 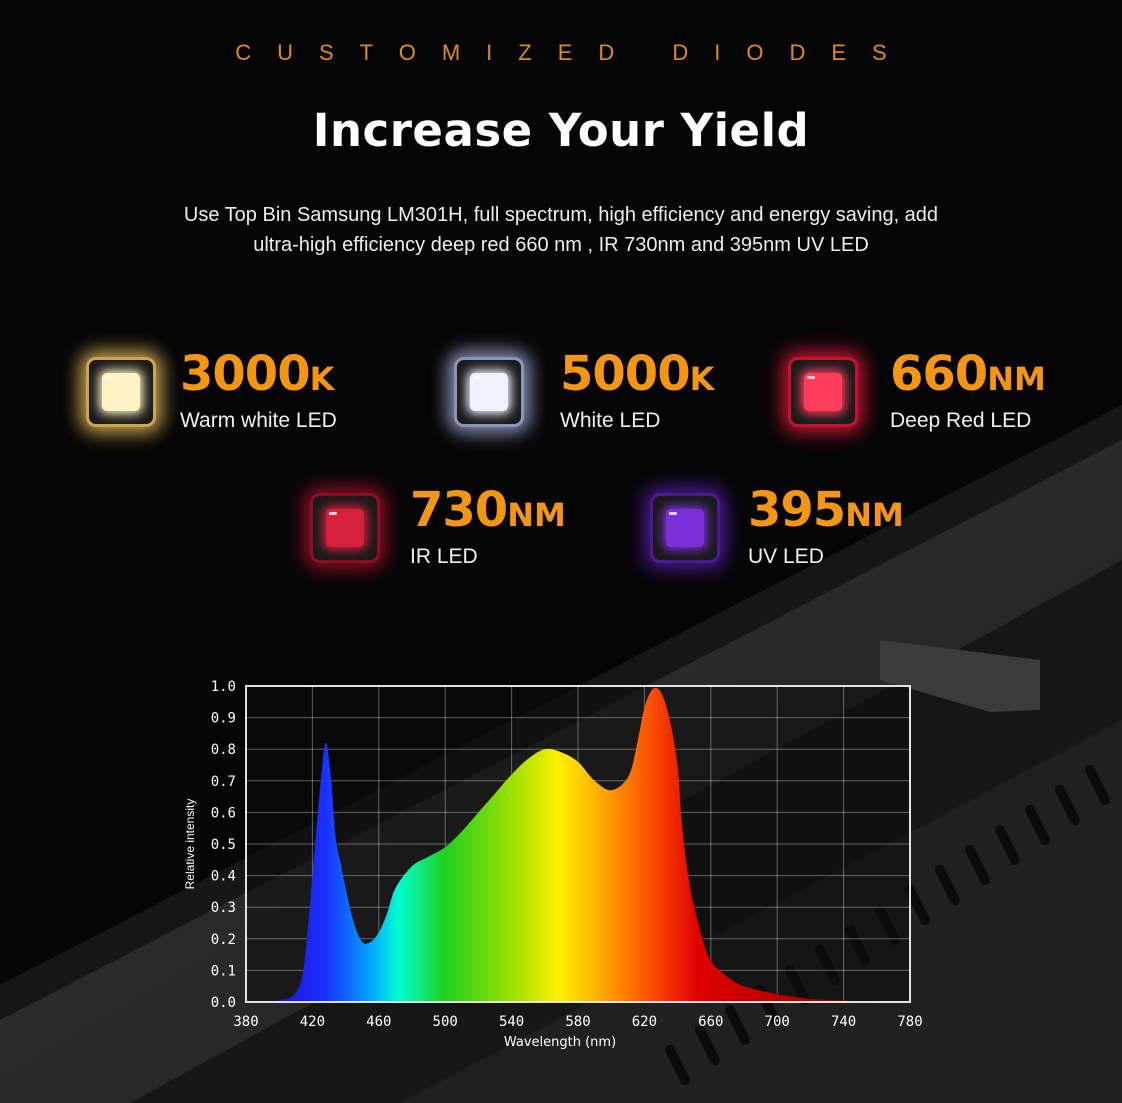 I want to click on y-tick-label: 0.9, so click(x=223, y=719).